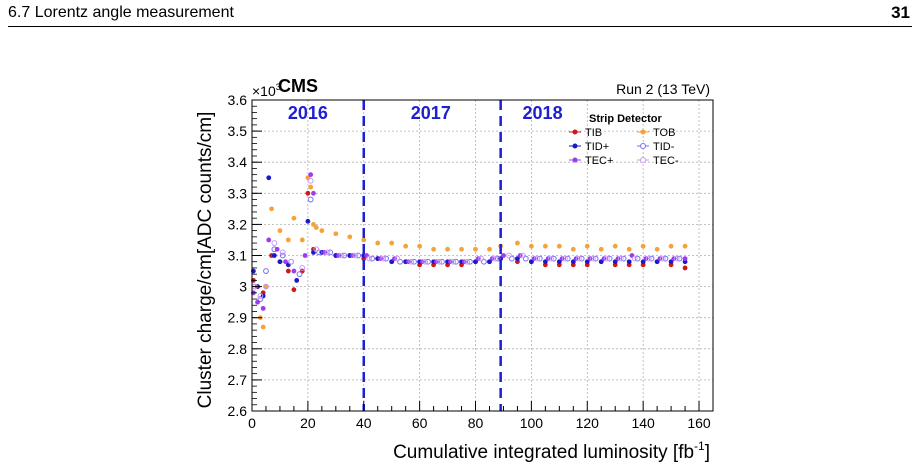 This screenshot has width=920, height=468. What do you see at coordinates (238, 256) in the screenshot?
I see `y-tick-label: 3.1` at bounding box center [238, 256].